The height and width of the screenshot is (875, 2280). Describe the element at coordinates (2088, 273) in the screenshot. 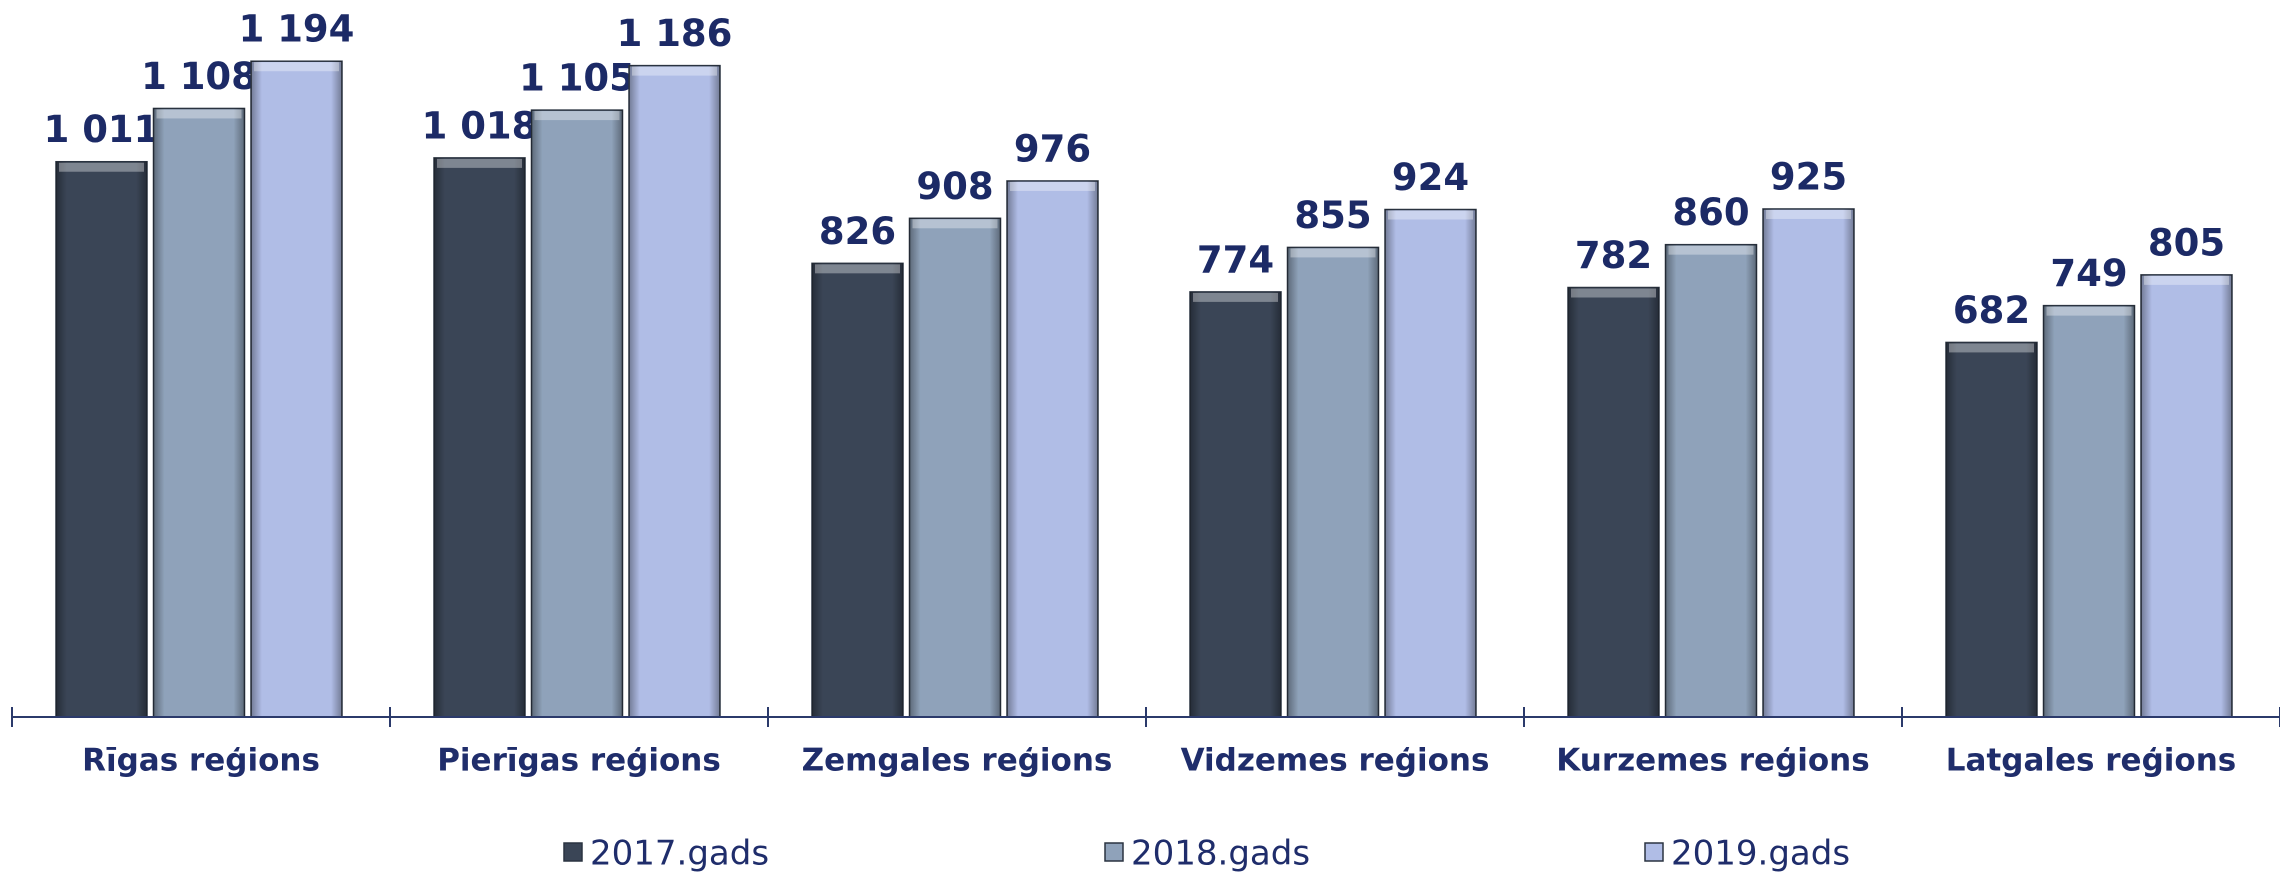

I see `data-label: 749` at that location.